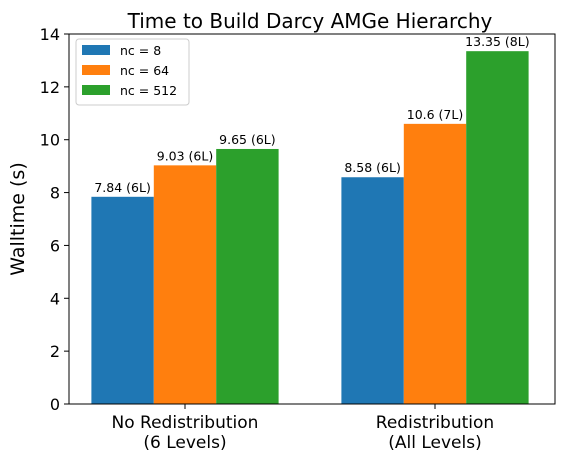 The image size is (561, 462). Describe the element at coordinates (310, 21) in the screenshot. I see `chart-title: Time to Build Darcy AMGe Hierarchy` at that location.